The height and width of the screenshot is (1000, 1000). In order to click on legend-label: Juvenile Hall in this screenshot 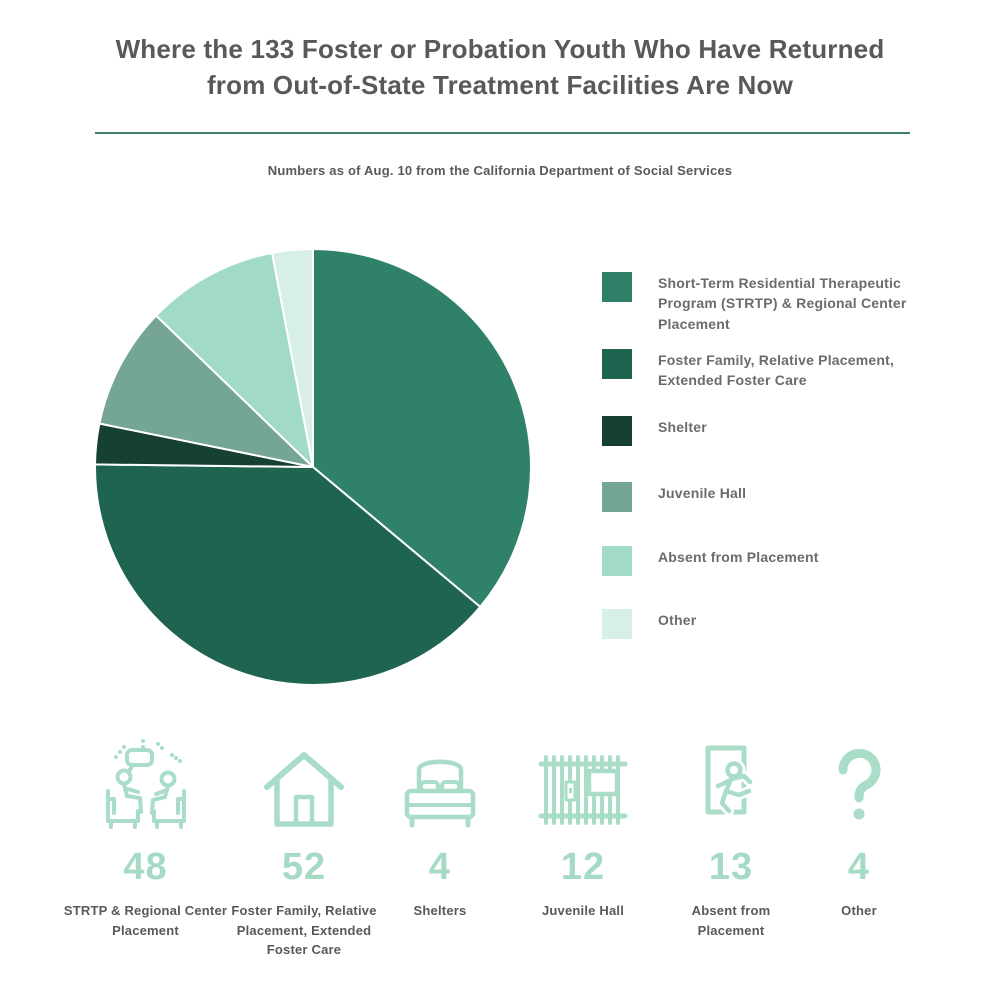, I will do `click(702, 493)`.